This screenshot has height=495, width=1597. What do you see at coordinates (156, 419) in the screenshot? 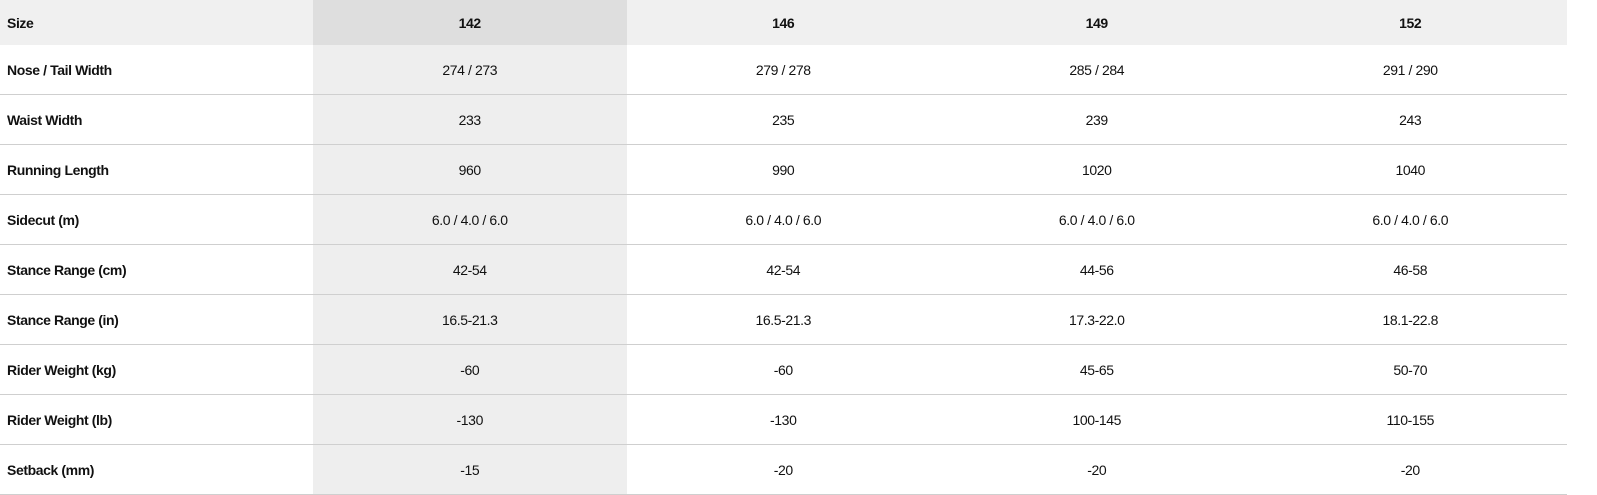
I see `row-label: Rider Weight (lb)` at bounding box center [156, 419].